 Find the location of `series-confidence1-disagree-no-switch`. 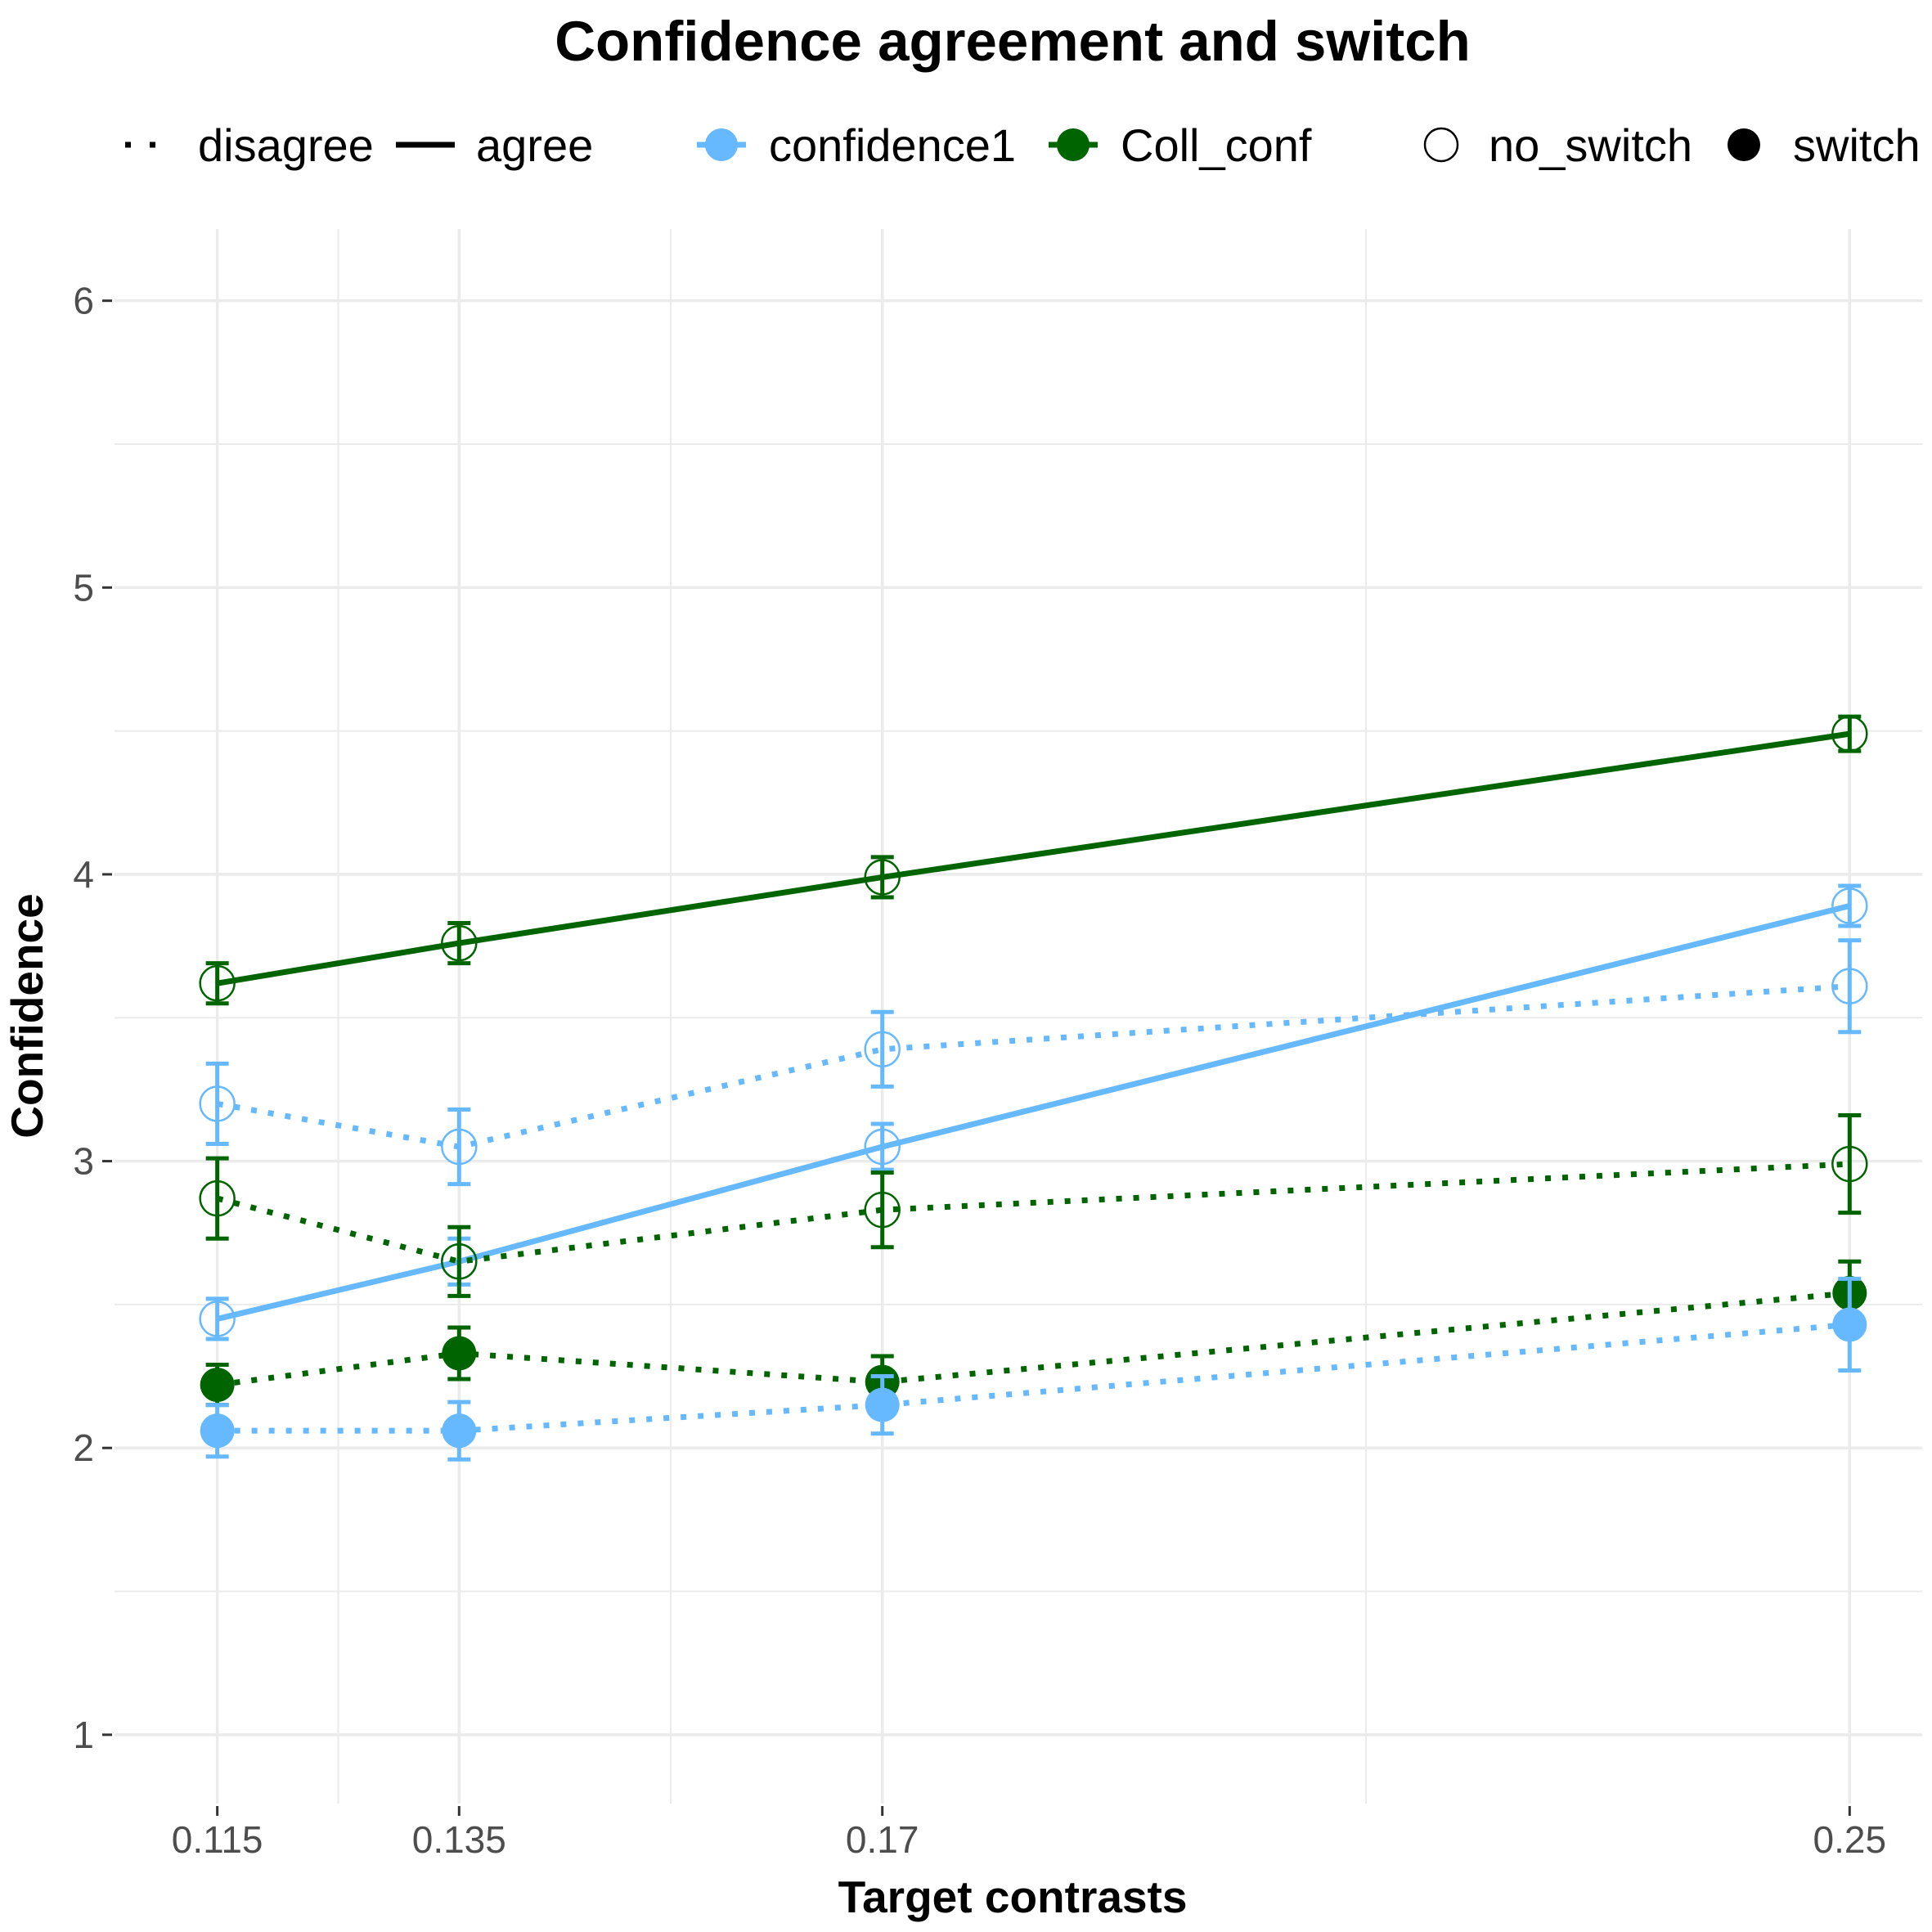

series-confidence1-disagree-no-switch is located at coordinates (1033, 1063).